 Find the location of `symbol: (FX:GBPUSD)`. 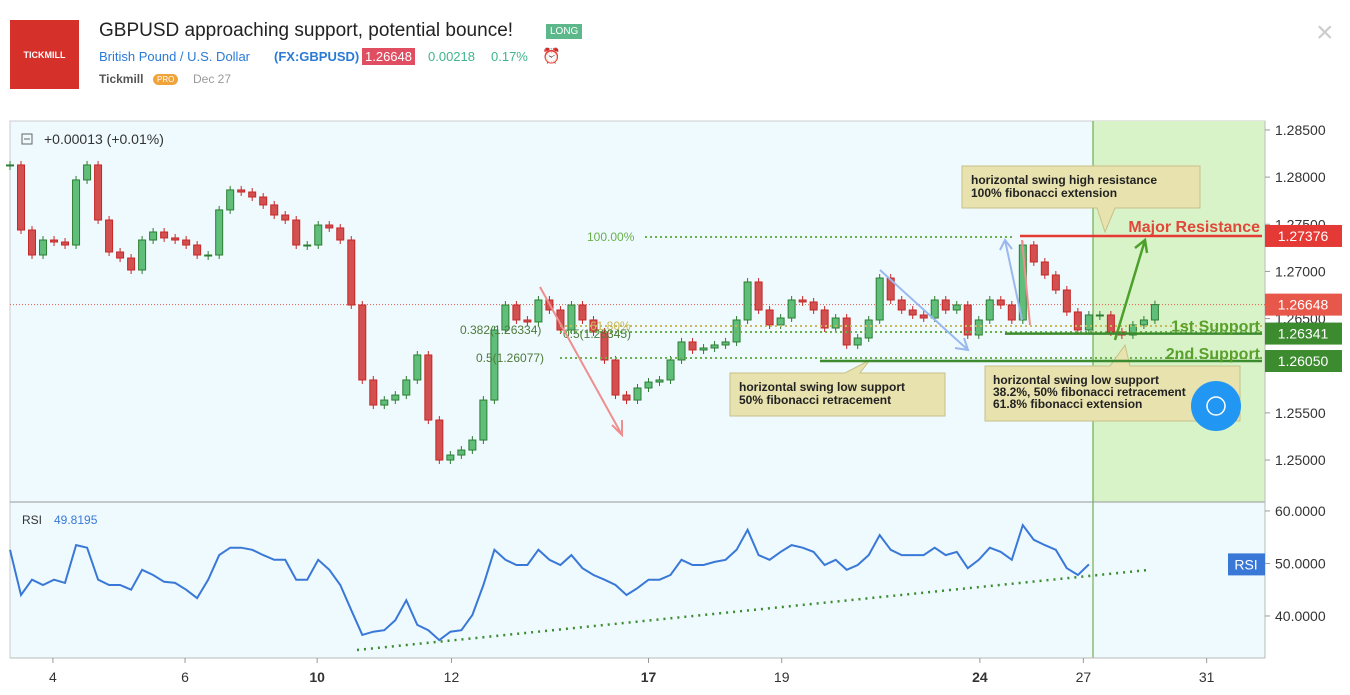

symbol: (FX:GBPUSD) is located at coordinates (317, 56).